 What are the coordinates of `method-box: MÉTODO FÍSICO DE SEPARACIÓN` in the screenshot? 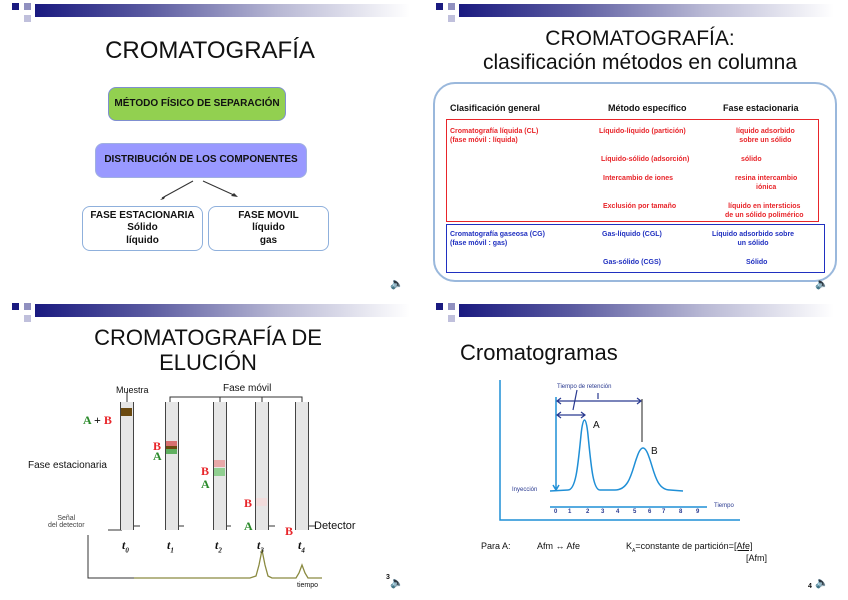 It's located at (197, 104).